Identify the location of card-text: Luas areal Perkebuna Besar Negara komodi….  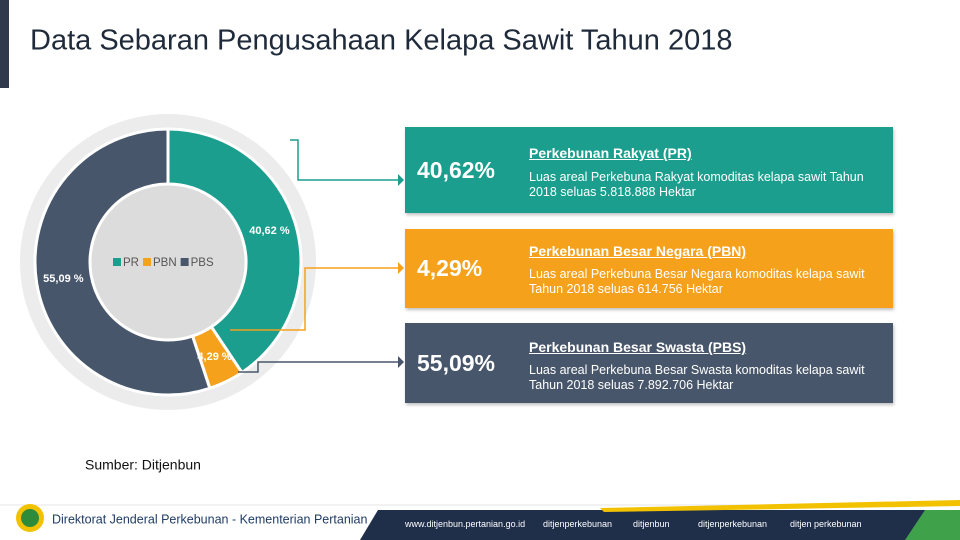
(697, 281).